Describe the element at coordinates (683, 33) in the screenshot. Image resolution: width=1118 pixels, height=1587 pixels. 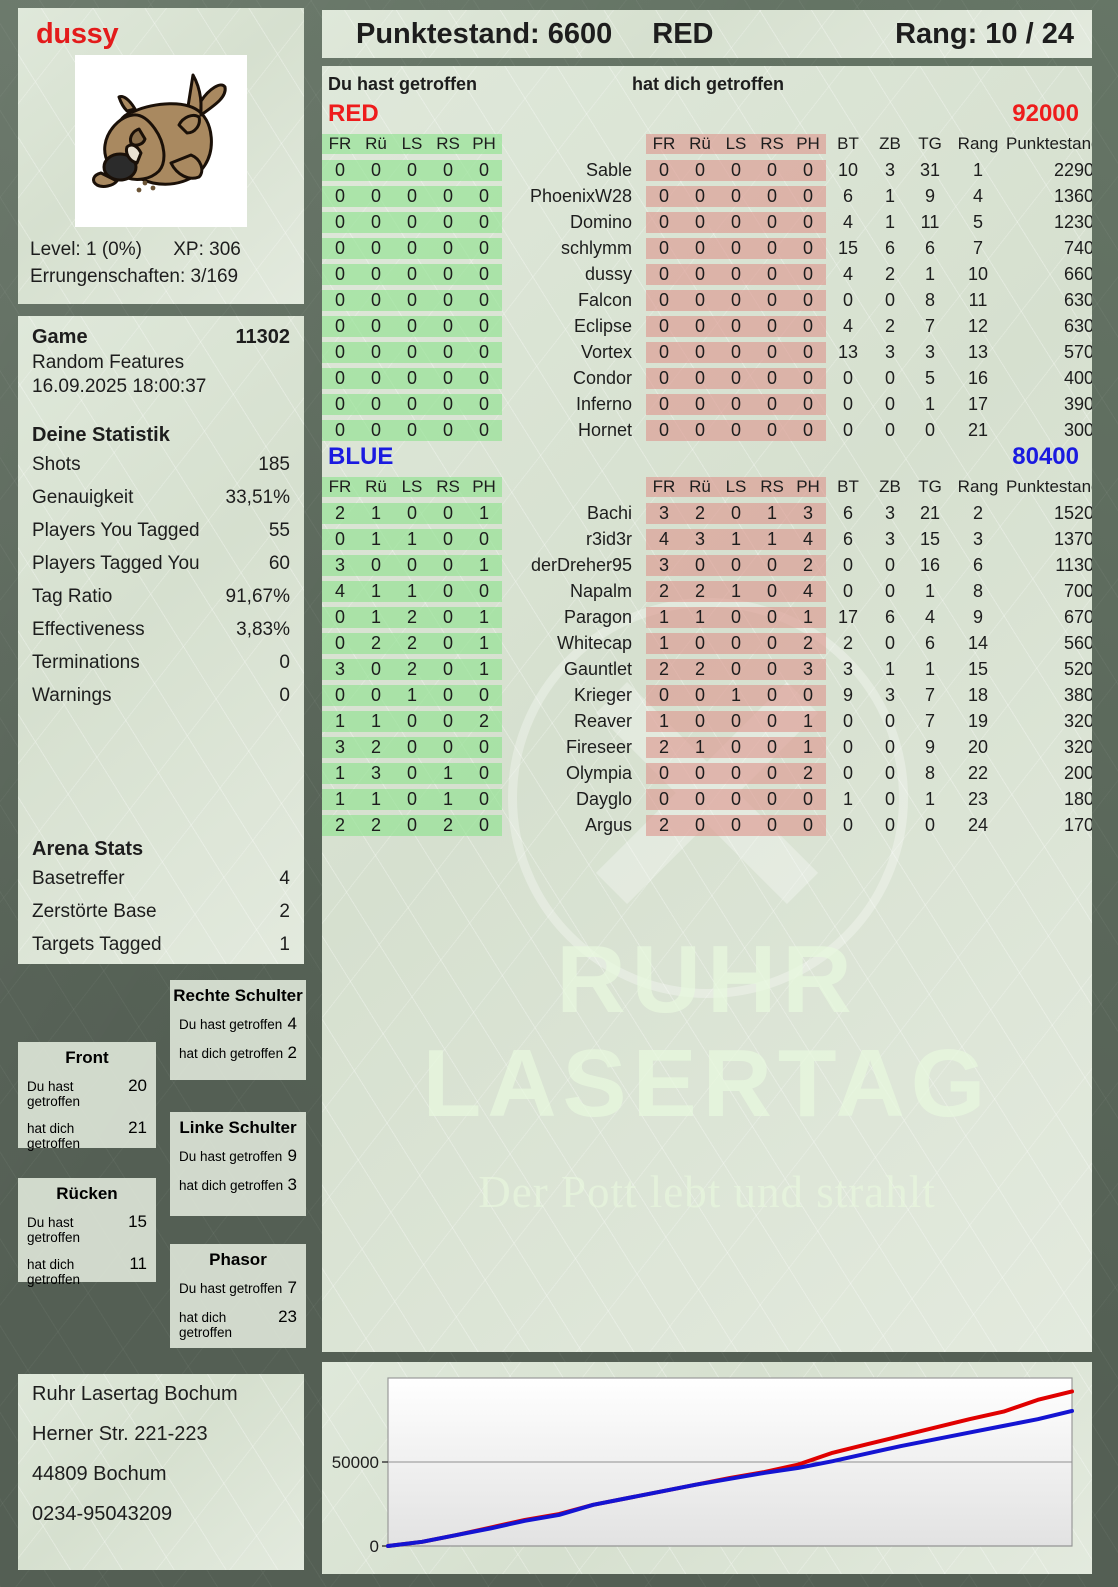
I see `header-team: RED` at that location.